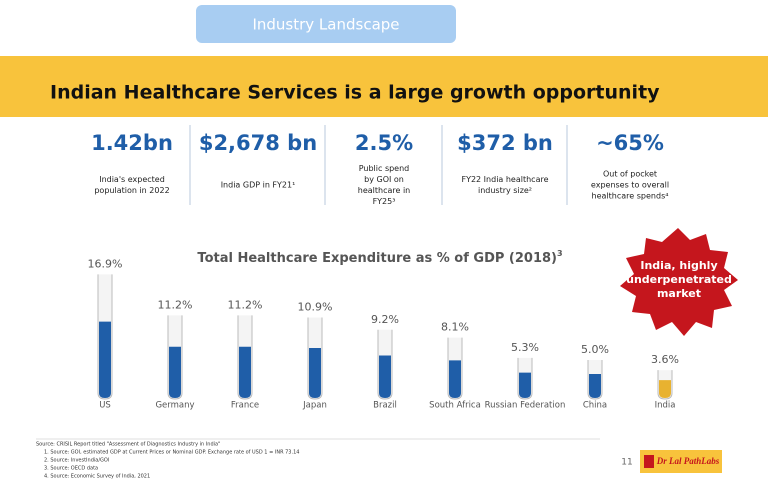 The image size is (768, 483). Describe the element at coordinates (245, 406) in the screenshot. I see `category-label: France` at that location.